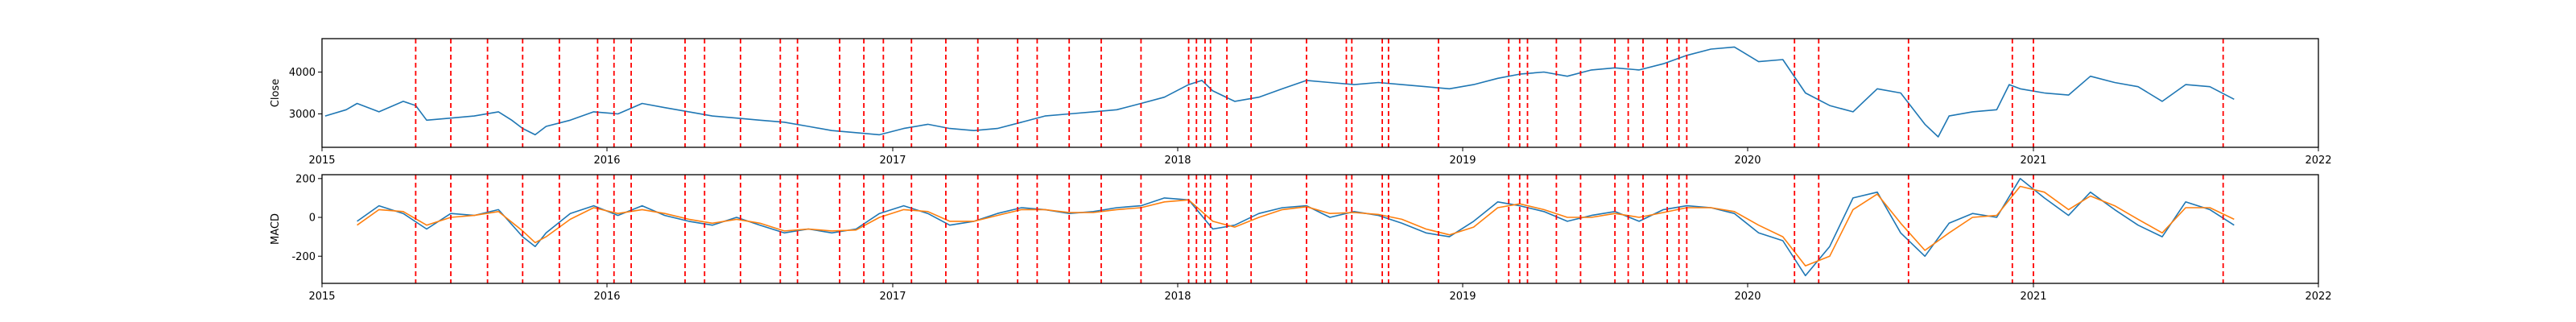 This screenshot has width=2576, height=322. Describe the element at coordinates (302, 73) in the screenshot. I see `y-tick-label: 4000` at that location.